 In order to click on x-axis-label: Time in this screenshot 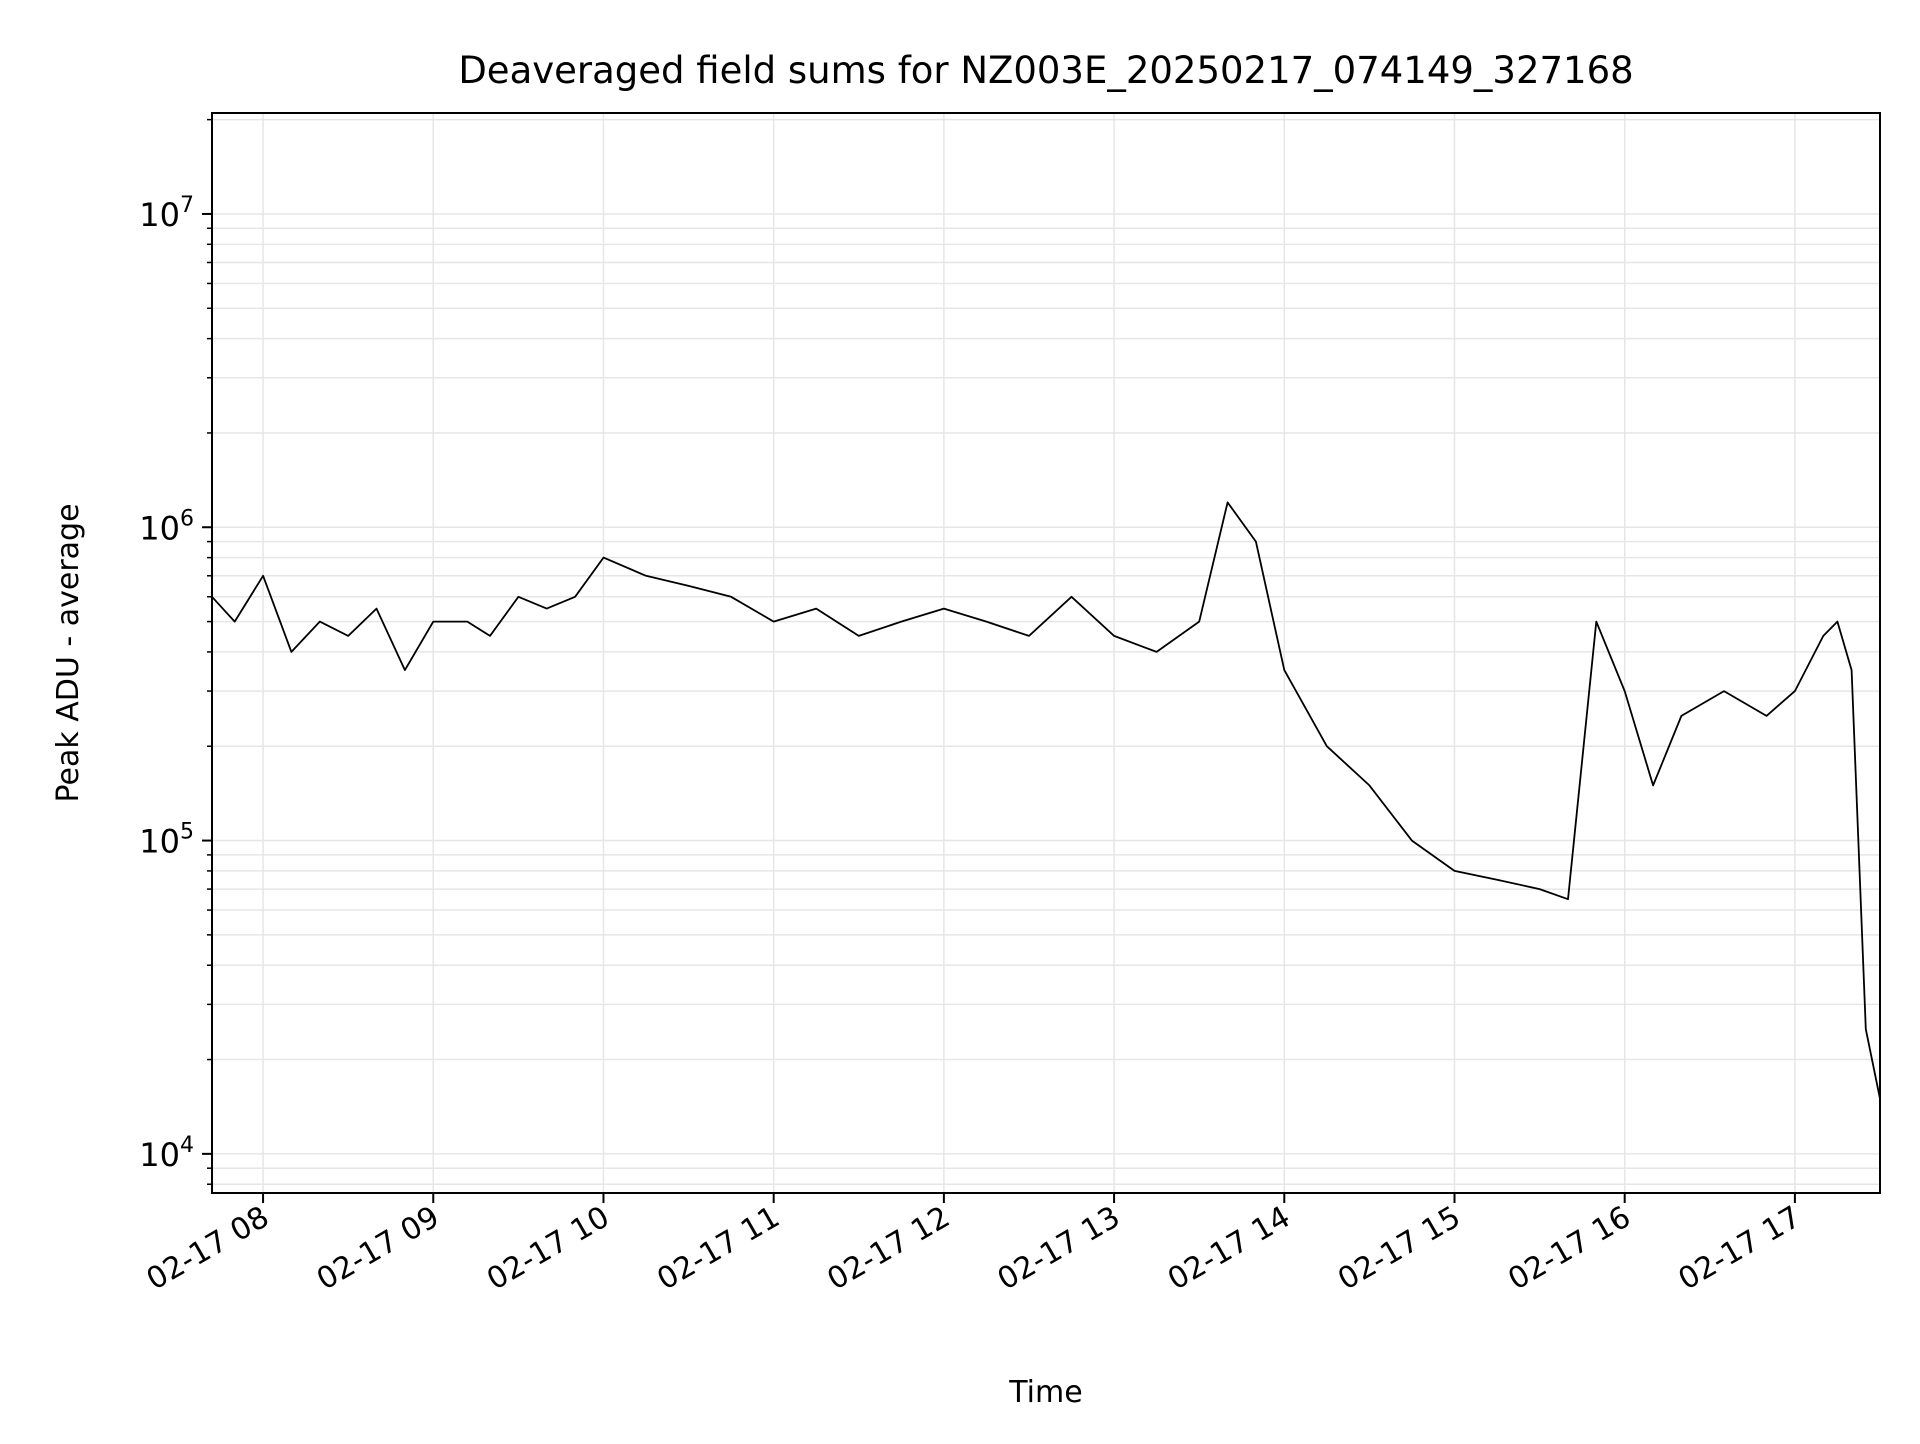, I will do `click(1045, 1392)`.